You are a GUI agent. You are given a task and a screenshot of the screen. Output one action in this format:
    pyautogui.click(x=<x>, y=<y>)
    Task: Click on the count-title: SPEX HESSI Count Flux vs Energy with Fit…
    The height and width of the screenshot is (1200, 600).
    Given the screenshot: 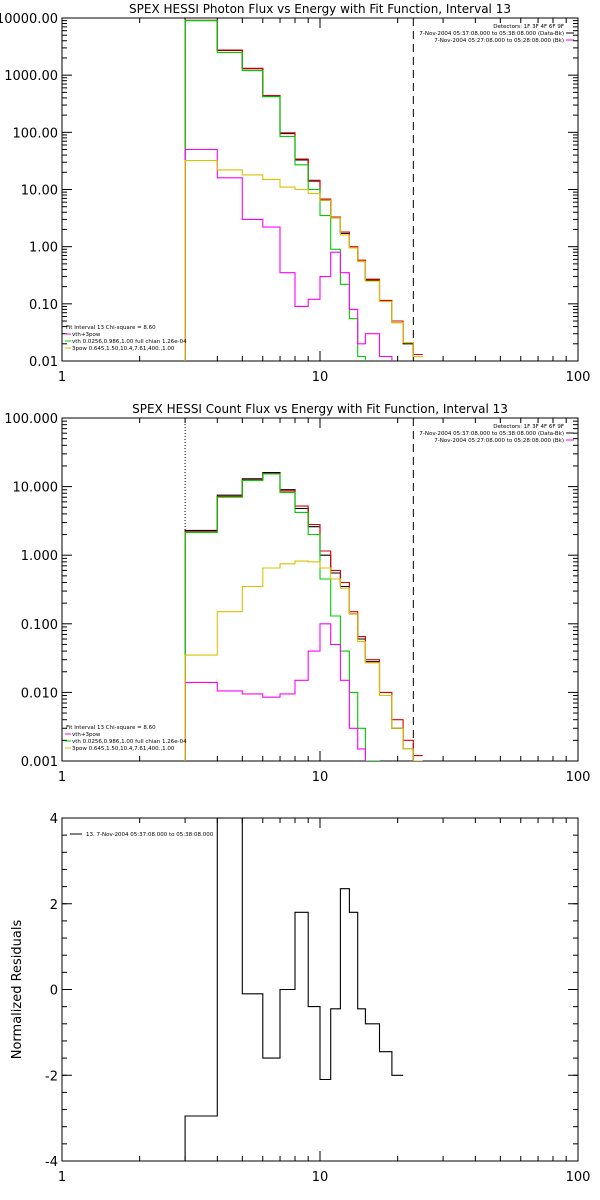 What is the action you would take?
    pyautogui.click(x=320, y=409)
    